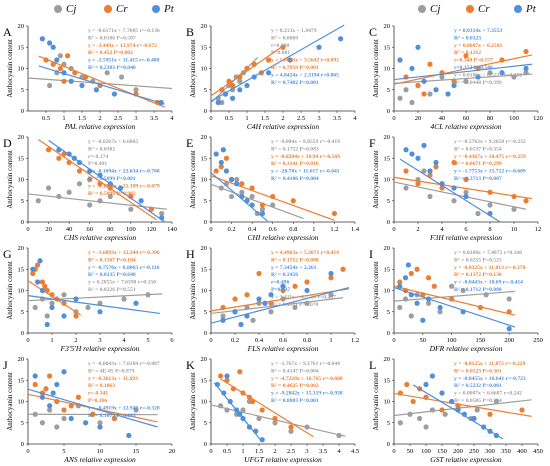 The height and width of the screenshot is (466, 550). What do you see at coordinates (442, 229) in the screenshot?
I see `x-tick-label: 4` at bounding box center [442, 229].